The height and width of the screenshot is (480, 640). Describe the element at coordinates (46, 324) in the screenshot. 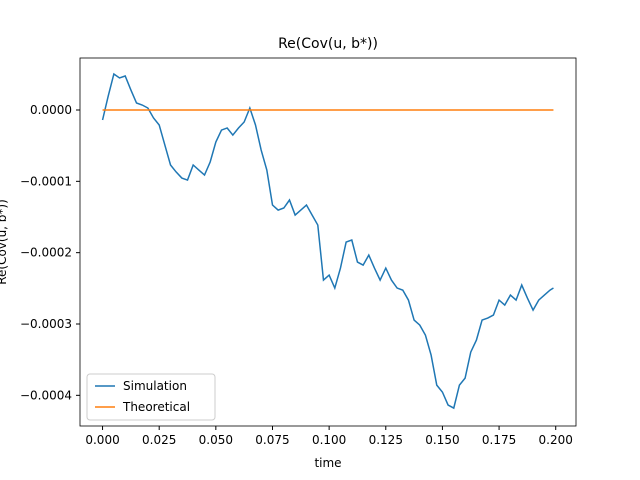

I see `y-tick-label: −0.0003` at that location.